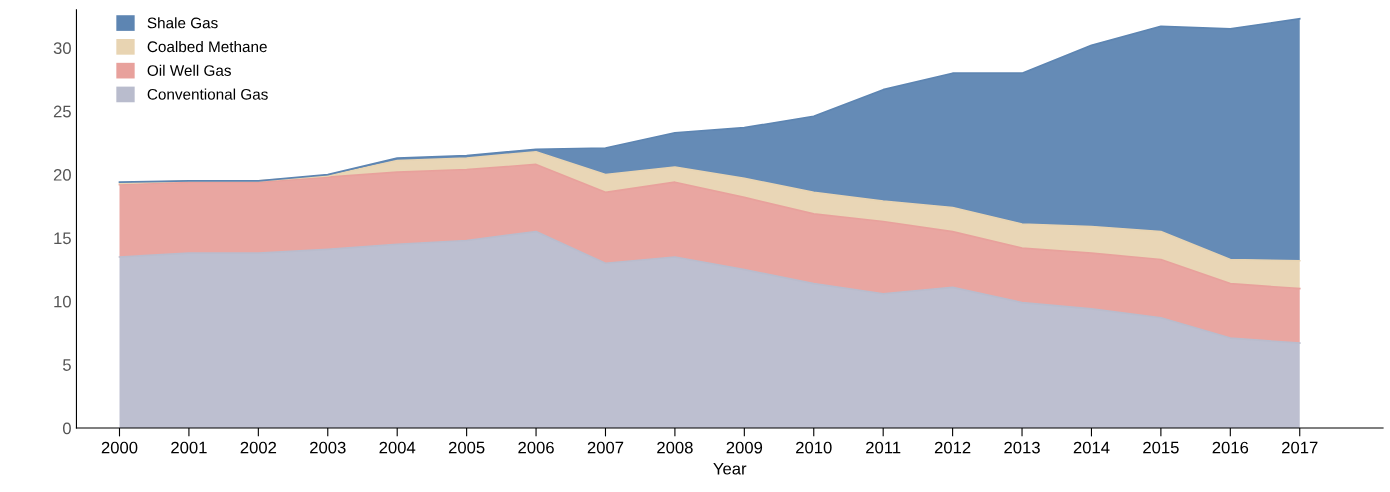  Describe the element at coordinates (207, 46) in the screenshot. I see `legend-label: Coalbed Methane` at that location.